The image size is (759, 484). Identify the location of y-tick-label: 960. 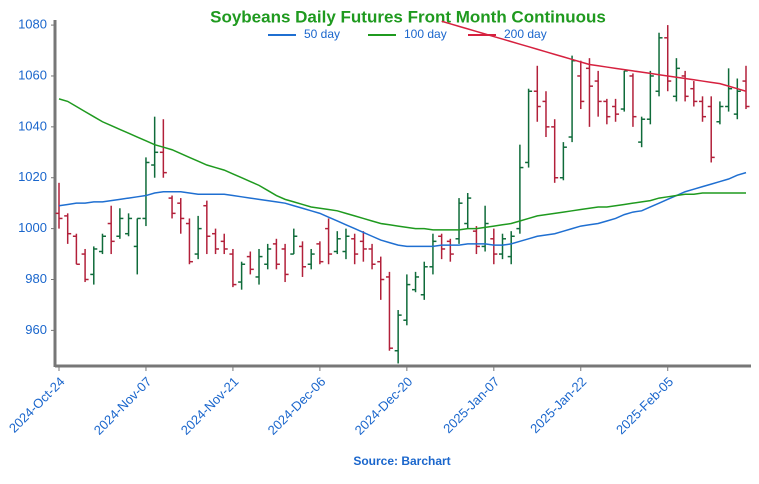
(36, 329).